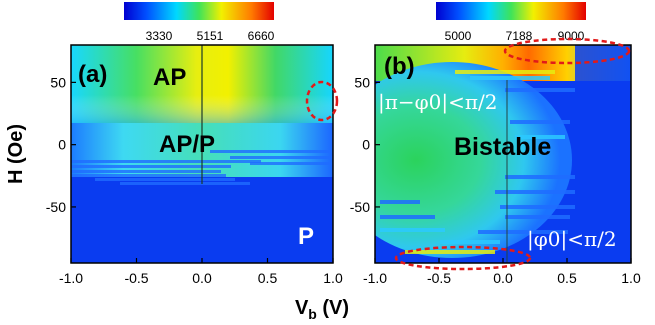 Image resolution: width=655 pixels, height=325 pixels. Describe the element at coordinates (202, 224) in the screenshot. I see `heatmap-a-p-region` at that location.